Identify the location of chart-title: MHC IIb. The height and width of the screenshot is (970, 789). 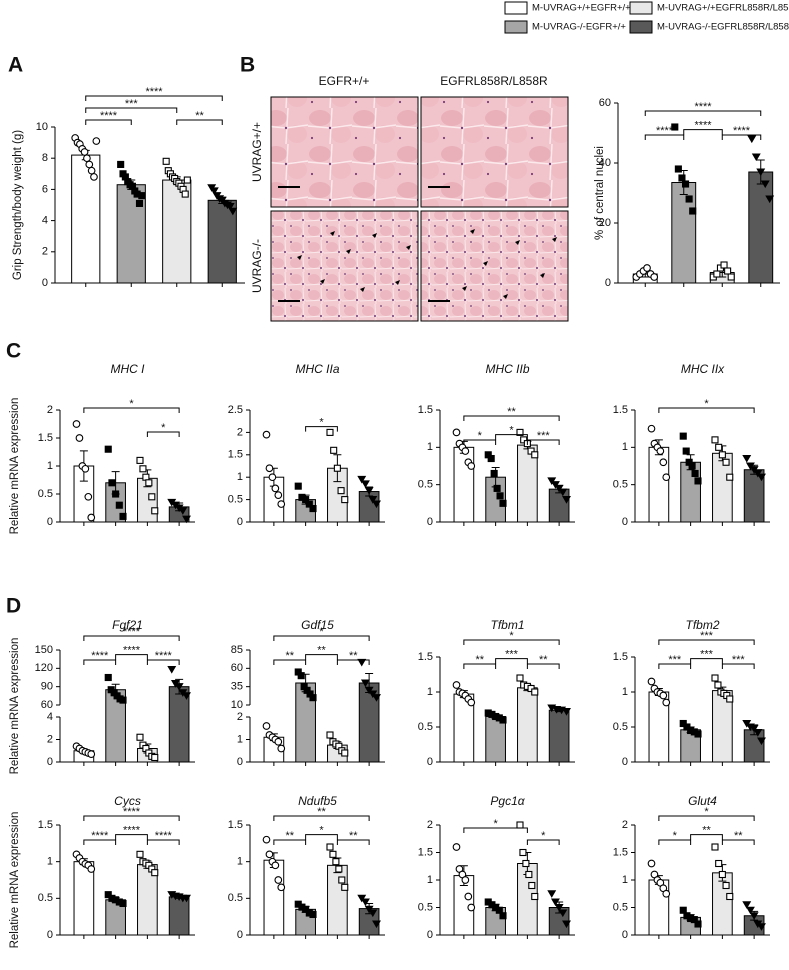
(507, 369).